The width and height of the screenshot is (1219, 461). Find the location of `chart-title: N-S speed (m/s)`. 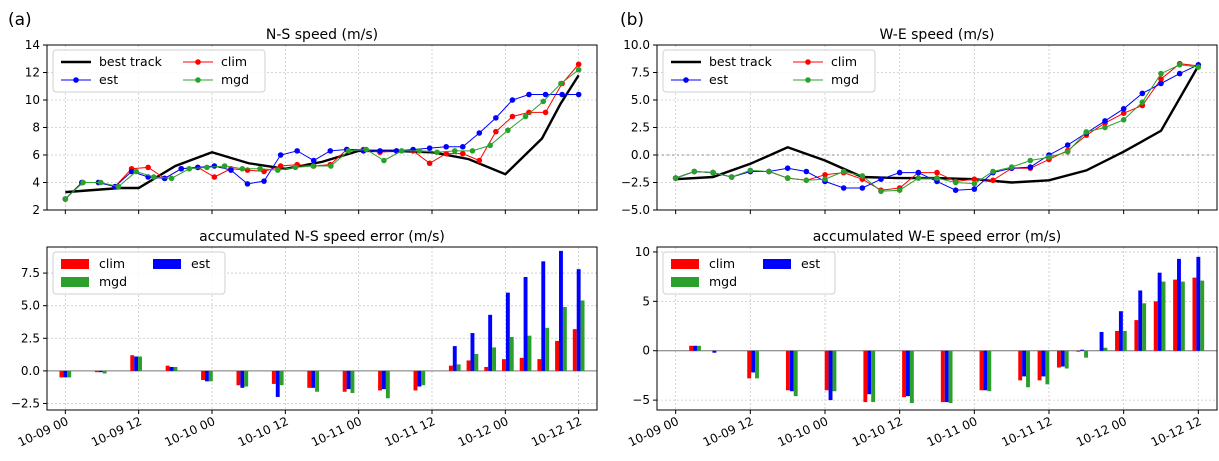

chart-title: N-S speed (m/s) is located at coordinates (322, 35).